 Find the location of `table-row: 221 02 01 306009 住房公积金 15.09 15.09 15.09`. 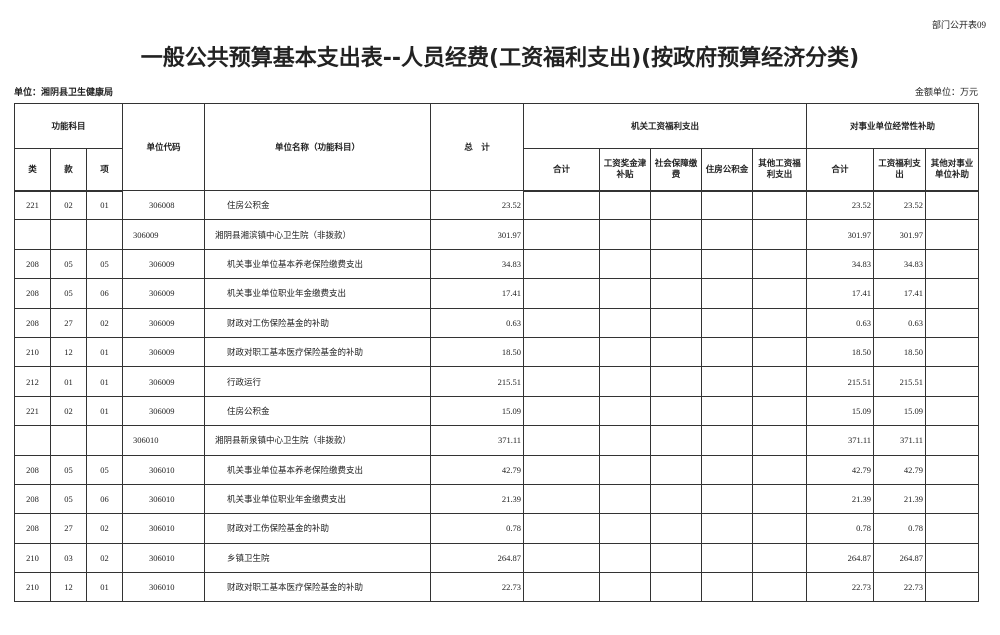

table-row: 221 02 01 306009 住房公积金 15.09 15.09 15.09 is located at coordinates (497, 411).